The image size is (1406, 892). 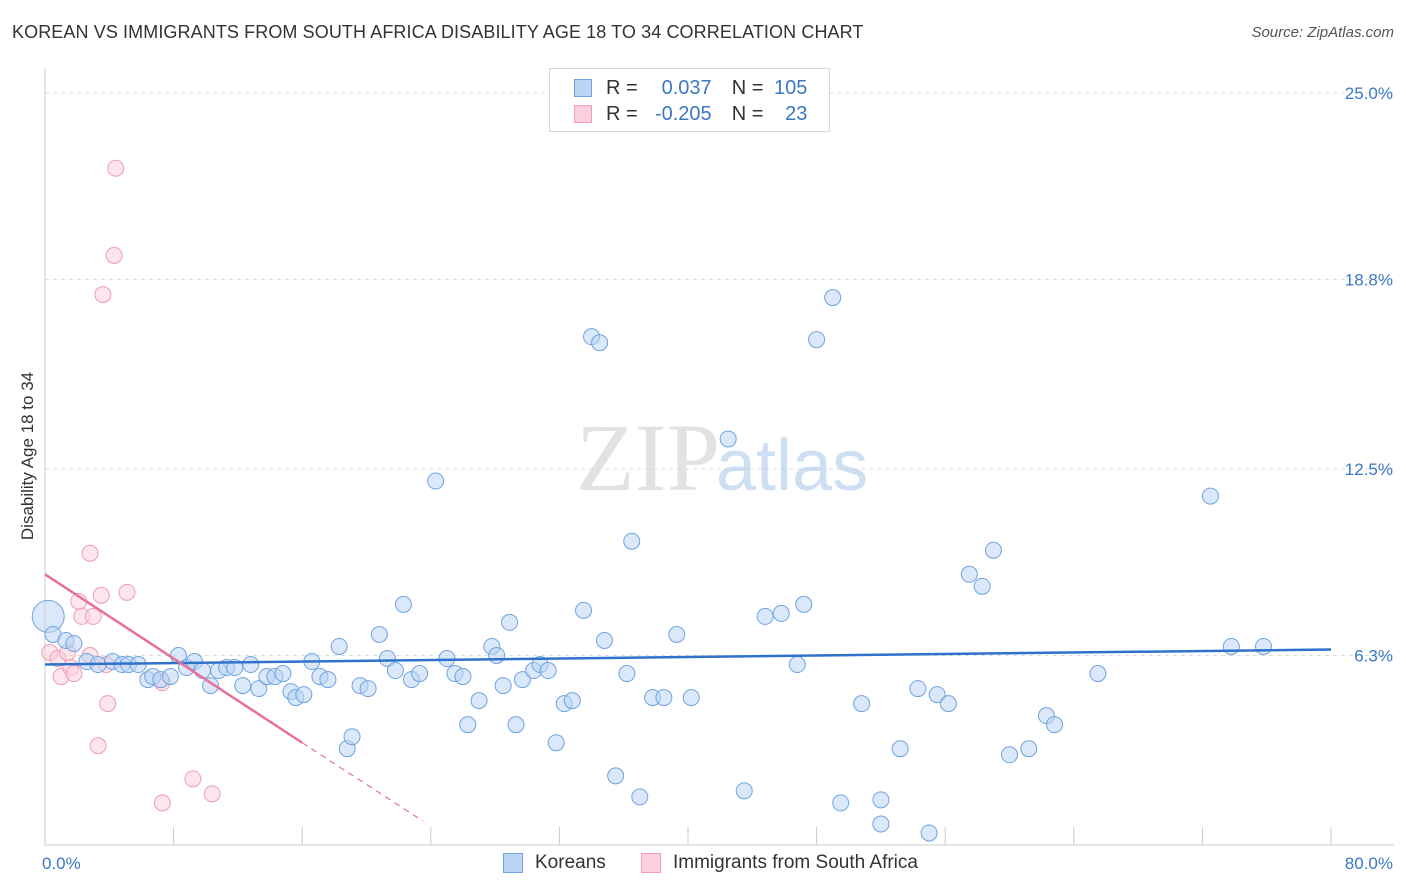 I want to click on trend-line-immigrants, so click(x=173, y=658).